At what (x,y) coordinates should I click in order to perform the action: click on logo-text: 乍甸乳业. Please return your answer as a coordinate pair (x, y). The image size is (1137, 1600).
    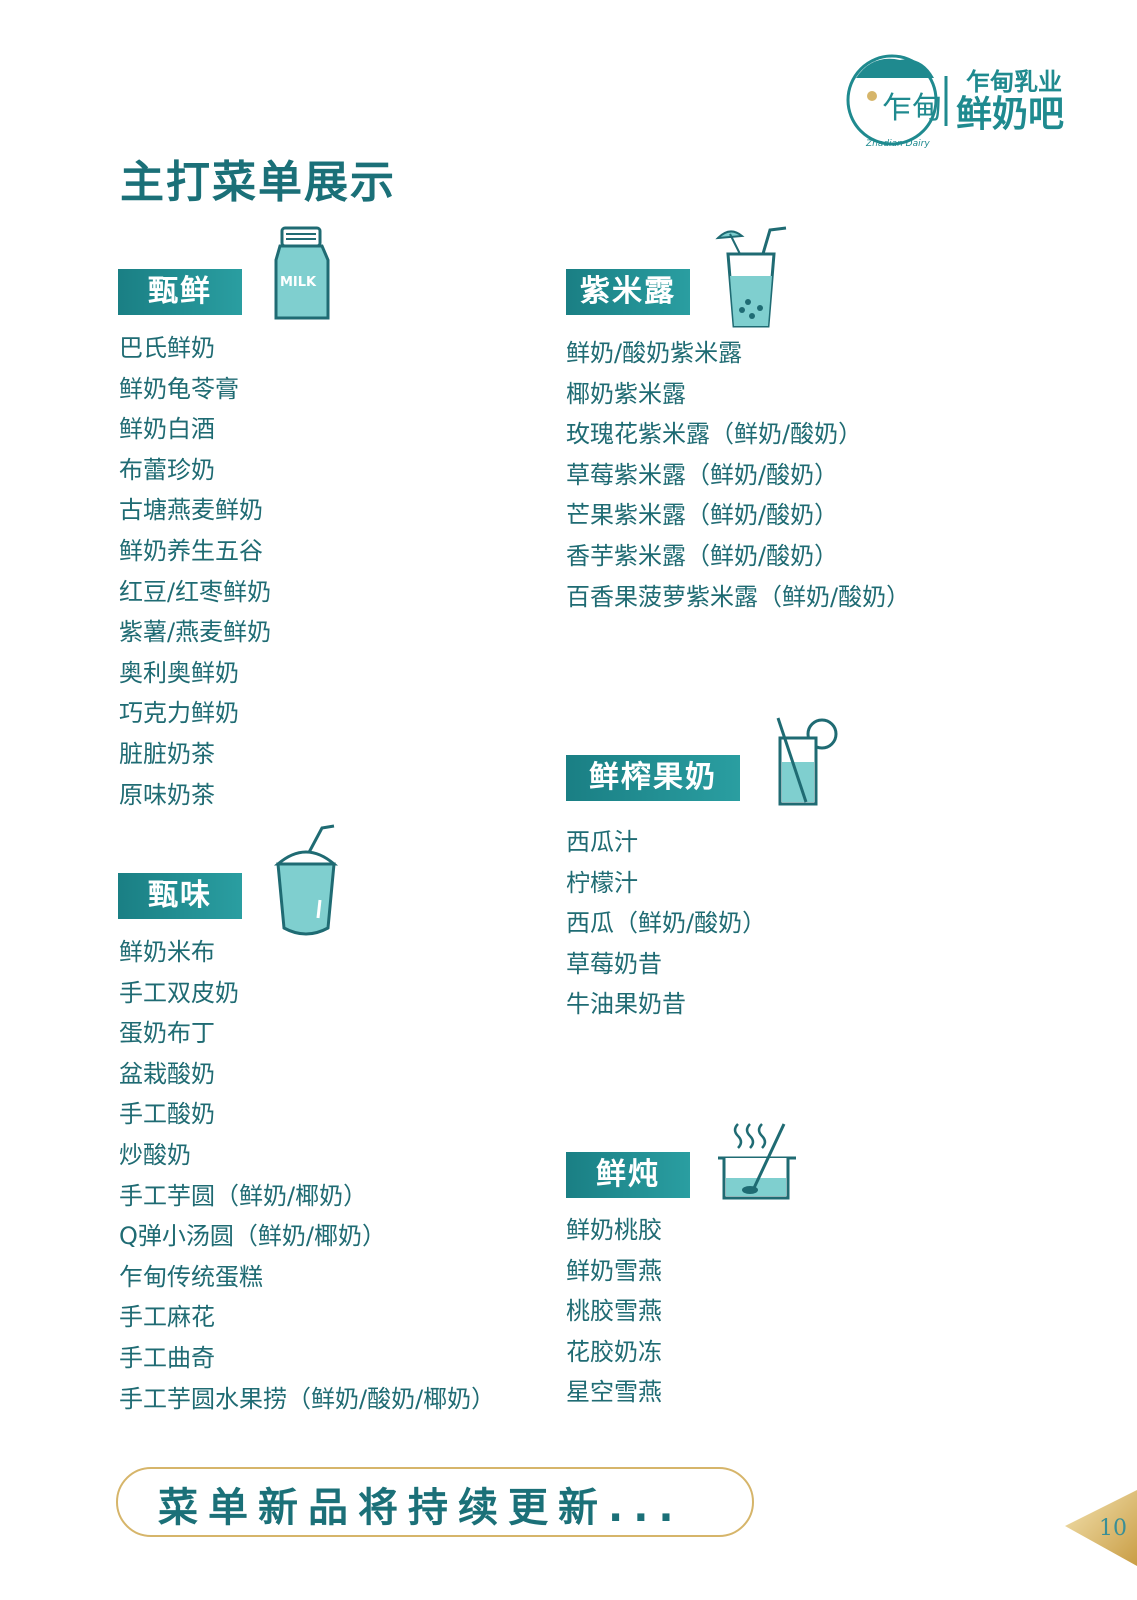
    Looking at the image, I should click on (1014, 82).